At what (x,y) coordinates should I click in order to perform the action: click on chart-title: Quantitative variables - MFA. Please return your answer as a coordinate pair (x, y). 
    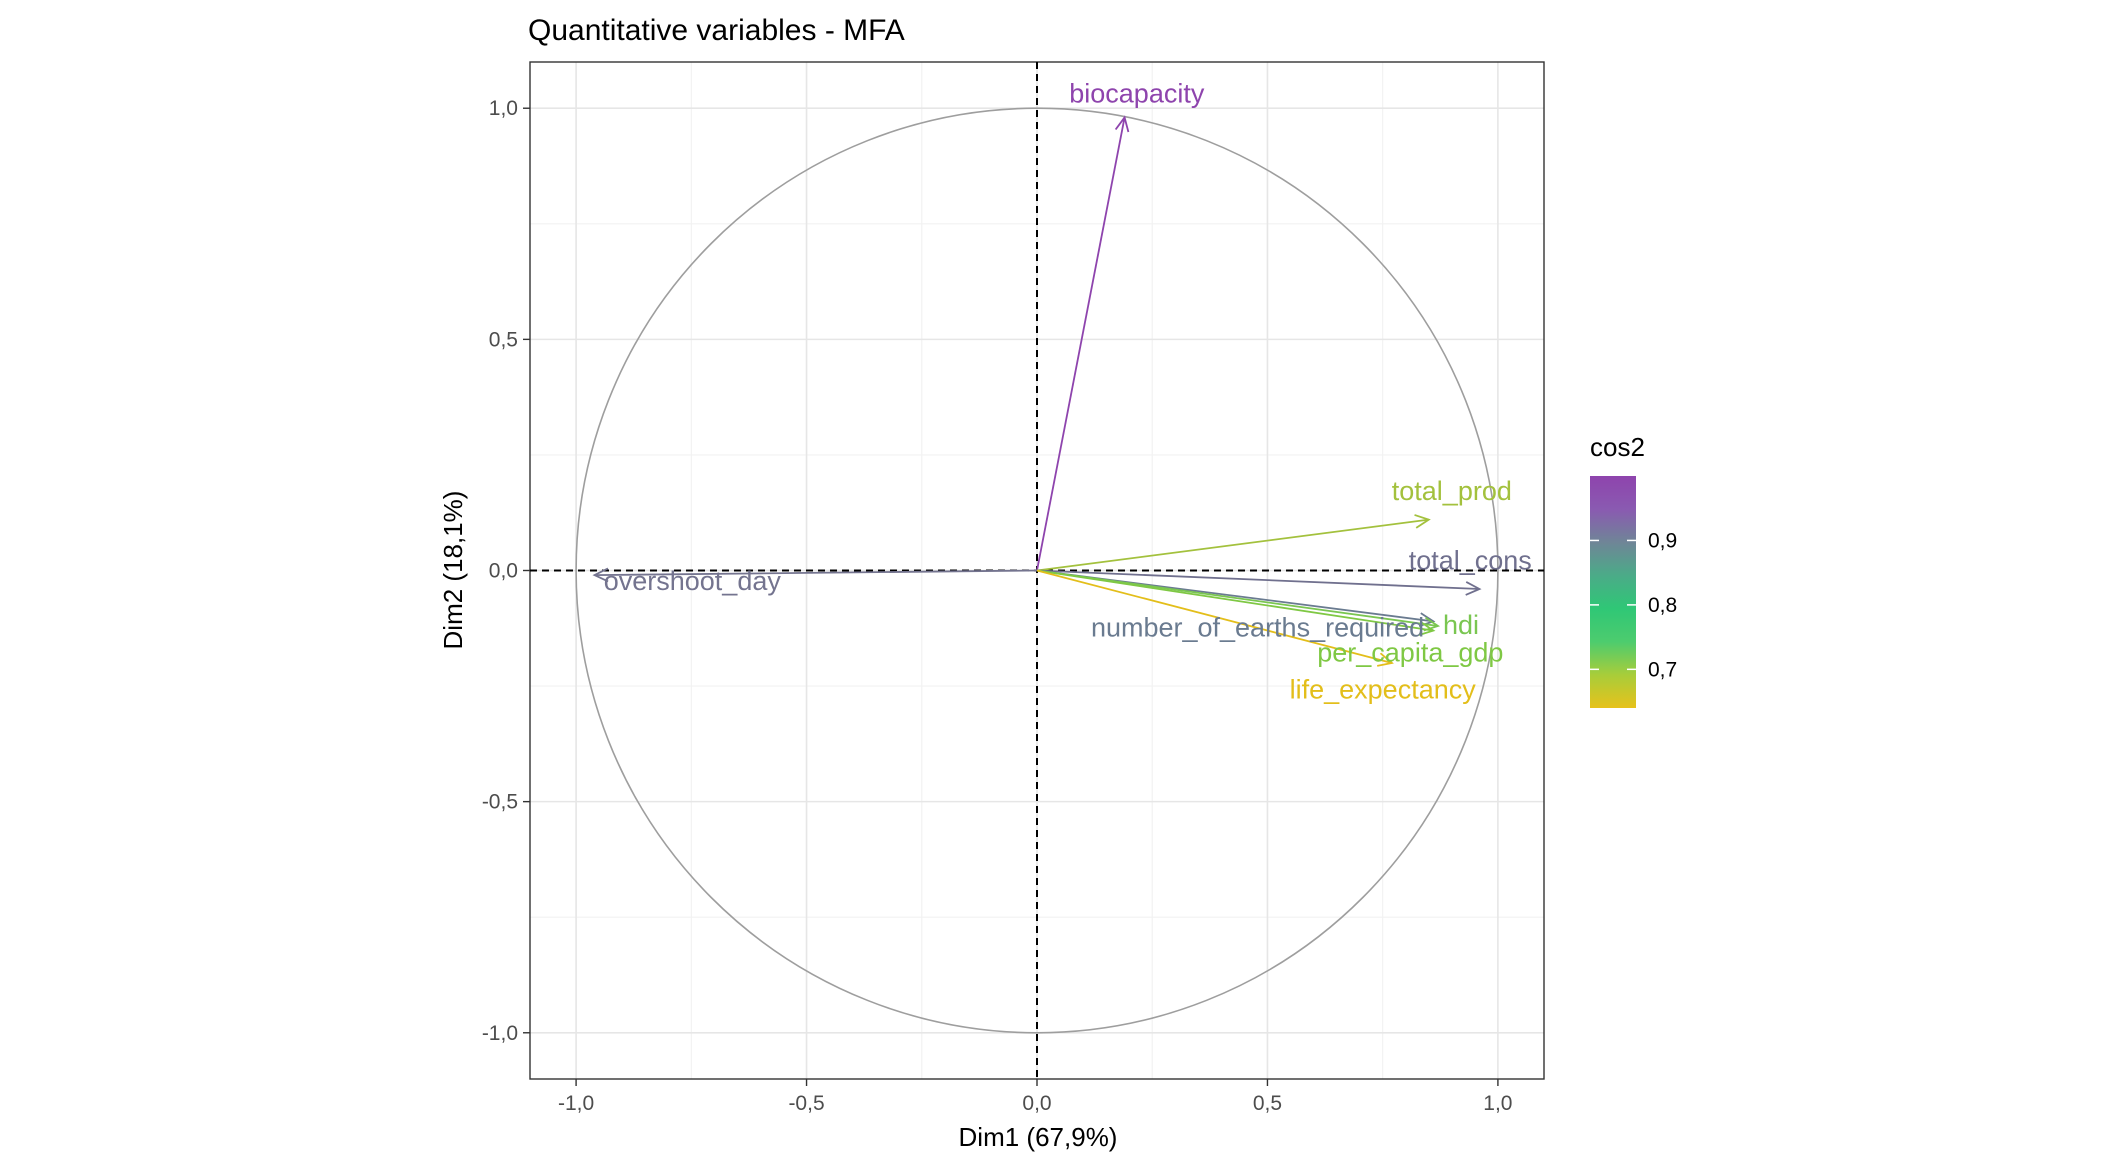
    Looking at the image, I should click on (716, 30).